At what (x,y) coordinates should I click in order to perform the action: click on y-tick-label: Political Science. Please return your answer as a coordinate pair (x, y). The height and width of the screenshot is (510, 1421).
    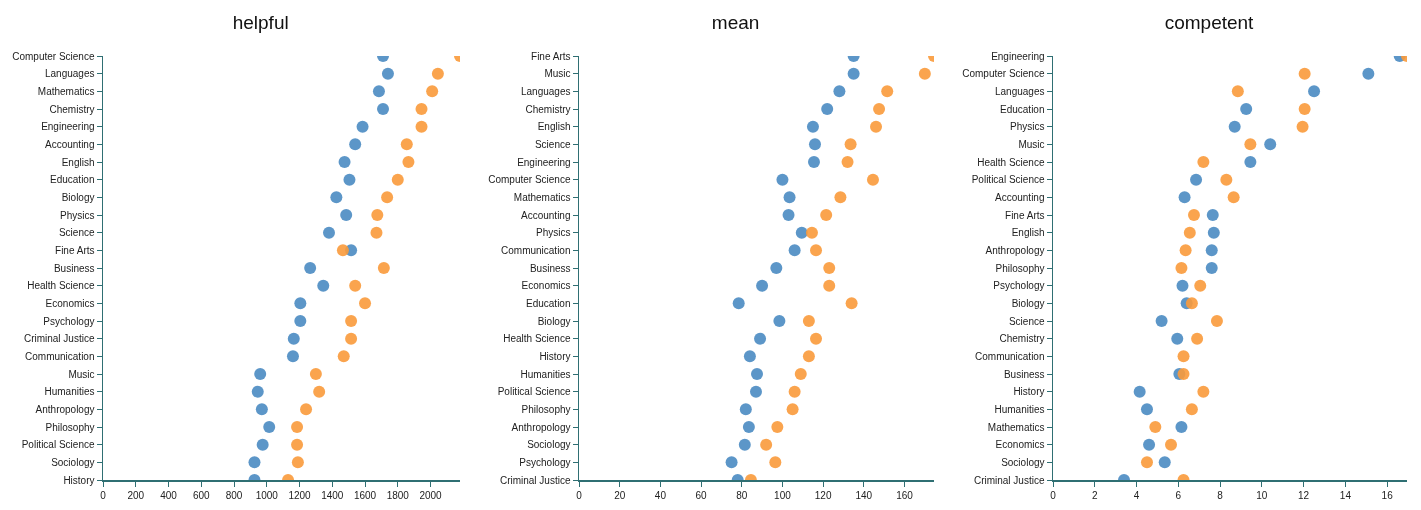
    Looking at the image, I should click on (58, 445).